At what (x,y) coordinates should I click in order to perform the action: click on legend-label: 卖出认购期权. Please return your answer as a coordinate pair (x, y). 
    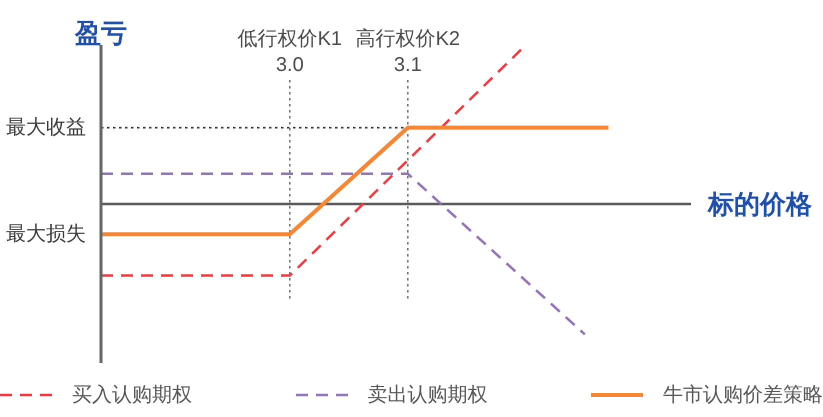
    Looking at the image, I should click on (428, 395).